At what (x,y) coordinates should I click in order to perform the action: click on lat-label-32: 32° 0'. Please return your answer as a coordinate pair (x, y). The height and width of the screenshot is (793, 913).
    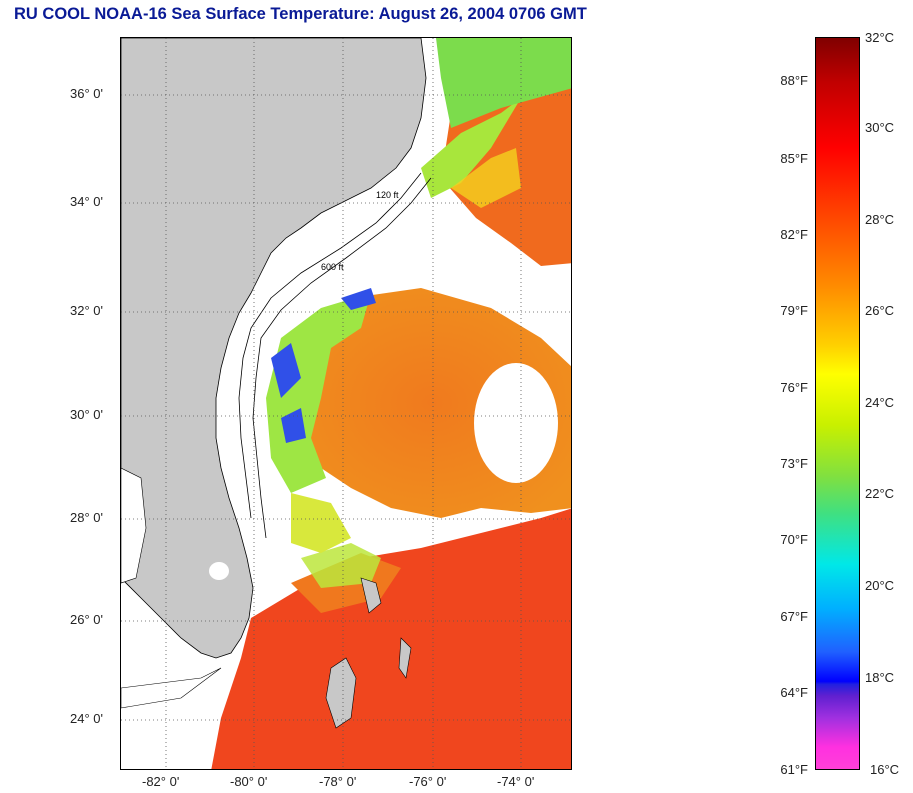
    Looking at the image, I should click on (86, 310).